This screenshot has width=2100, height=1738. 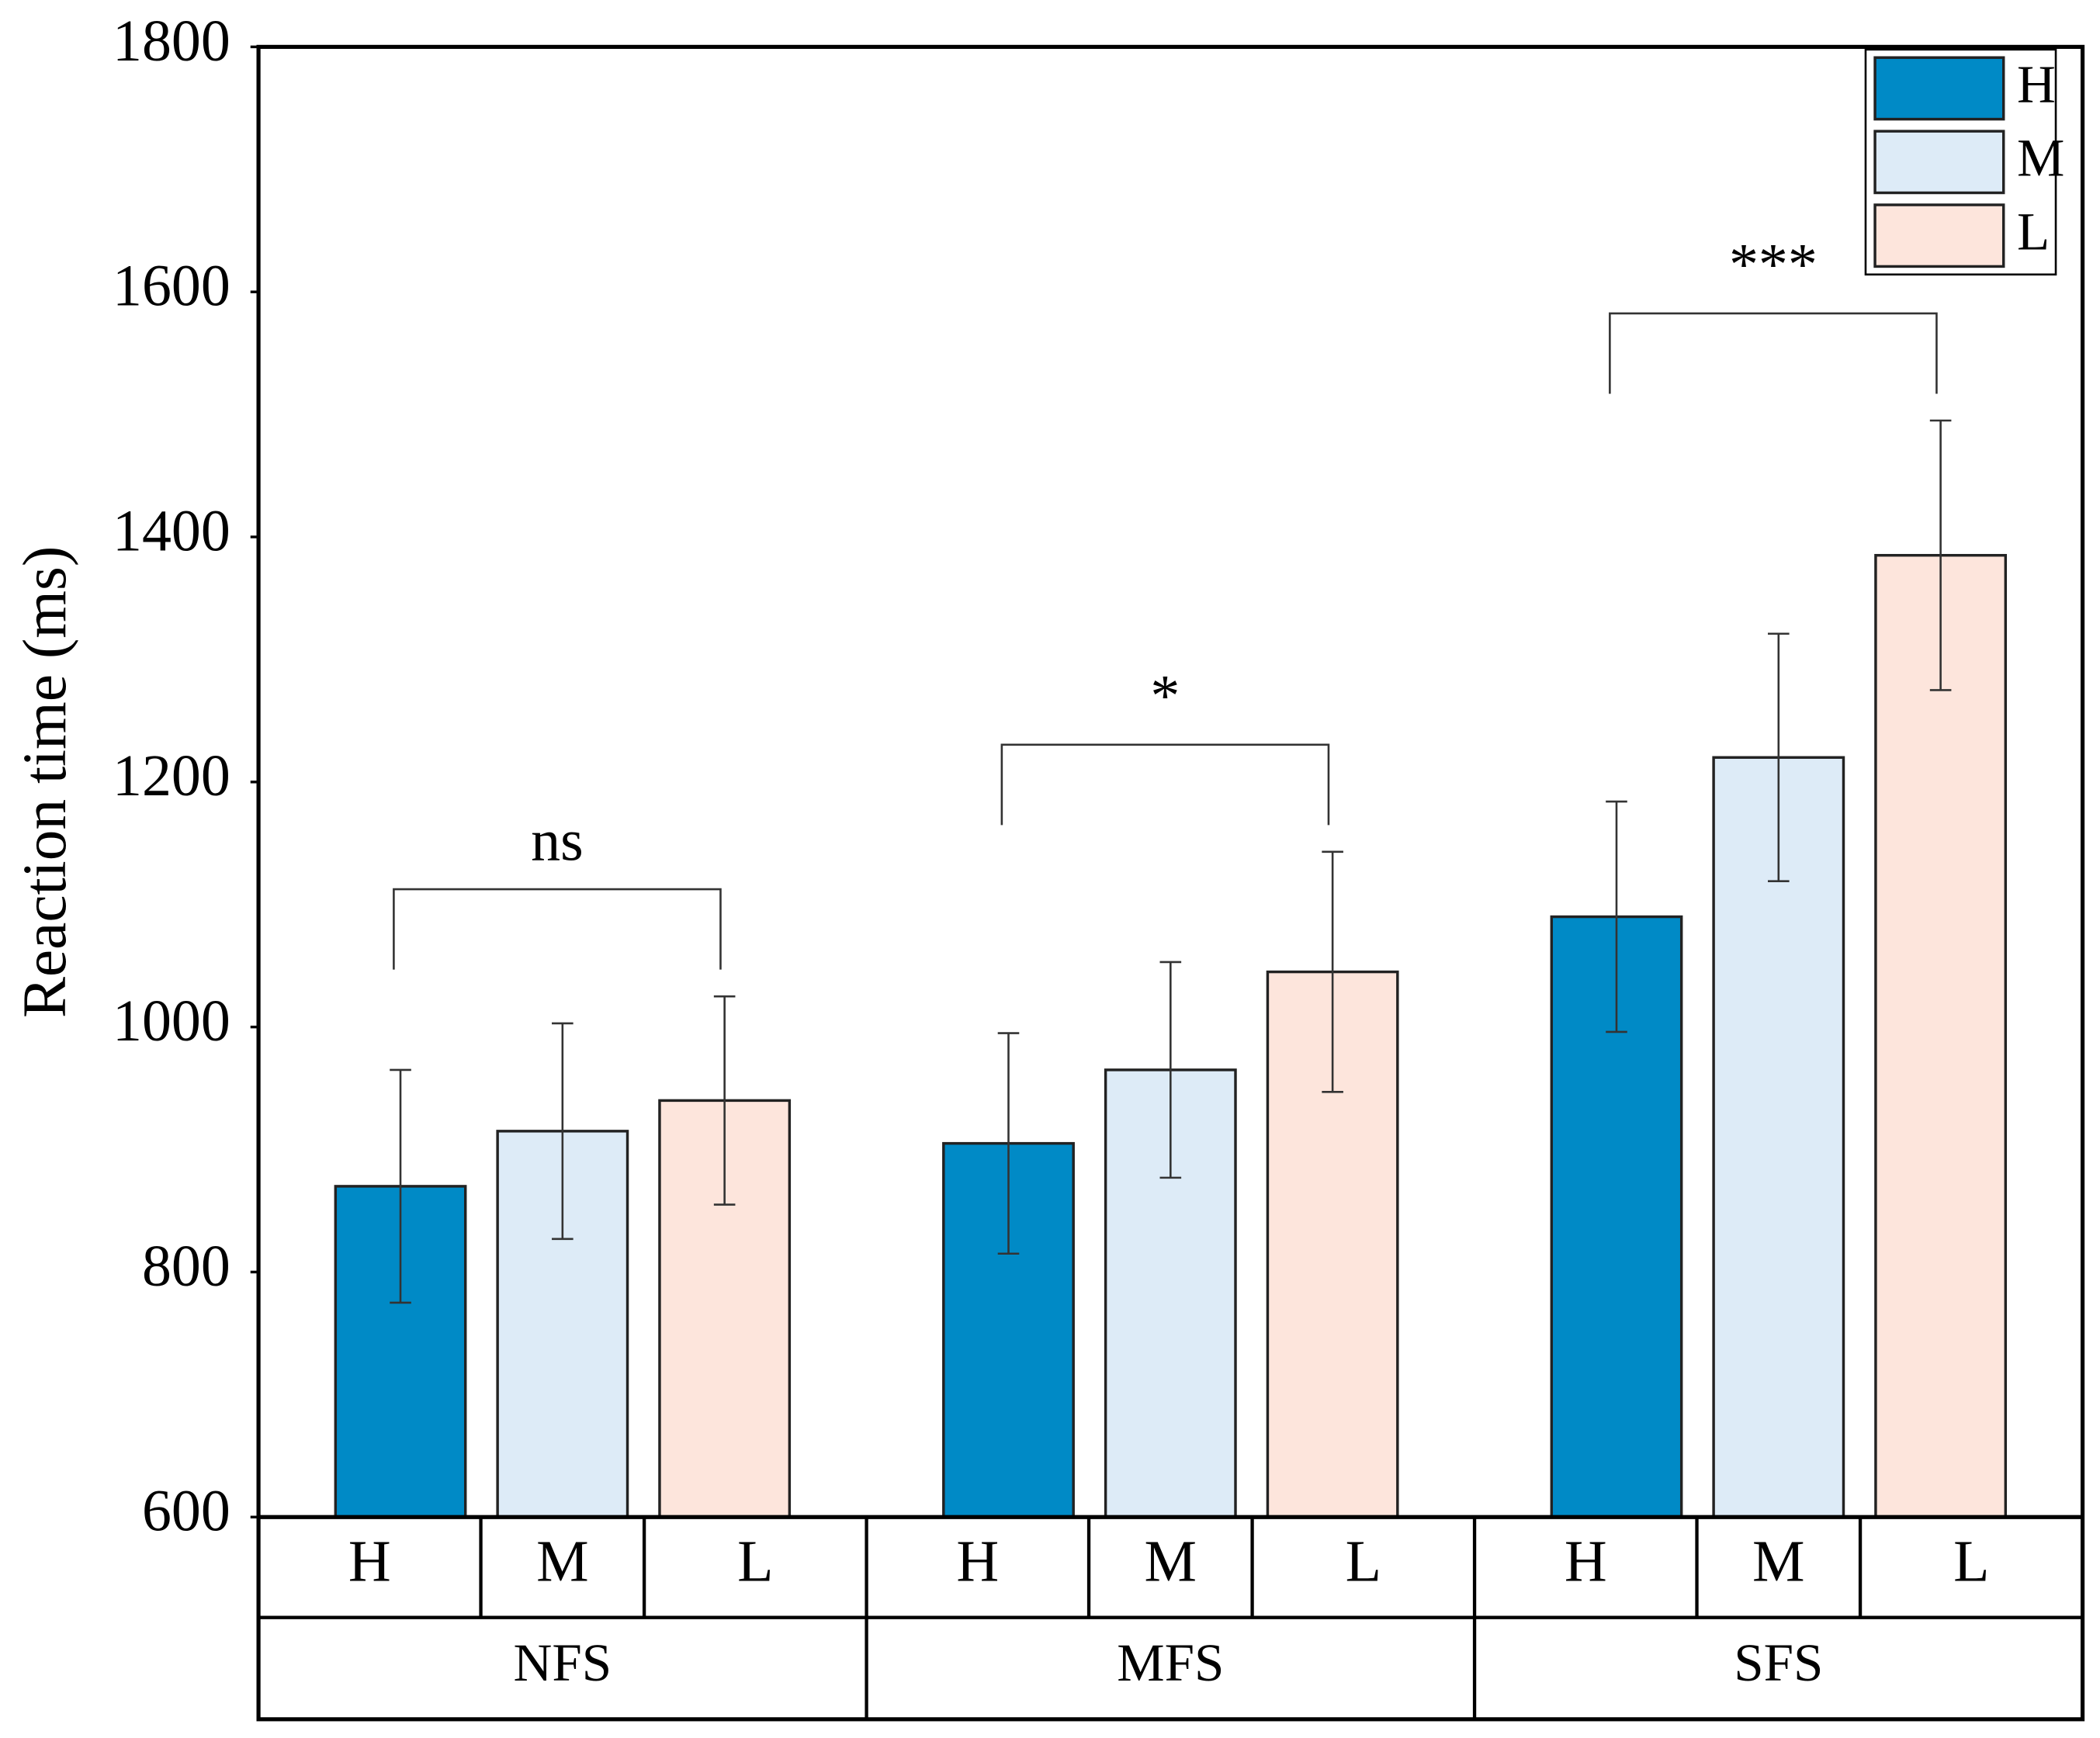 What do you see at coordinates (186, 1512) in the screenshot?
I see `y-tick-label: 600` at bounding box center [186, 1512].